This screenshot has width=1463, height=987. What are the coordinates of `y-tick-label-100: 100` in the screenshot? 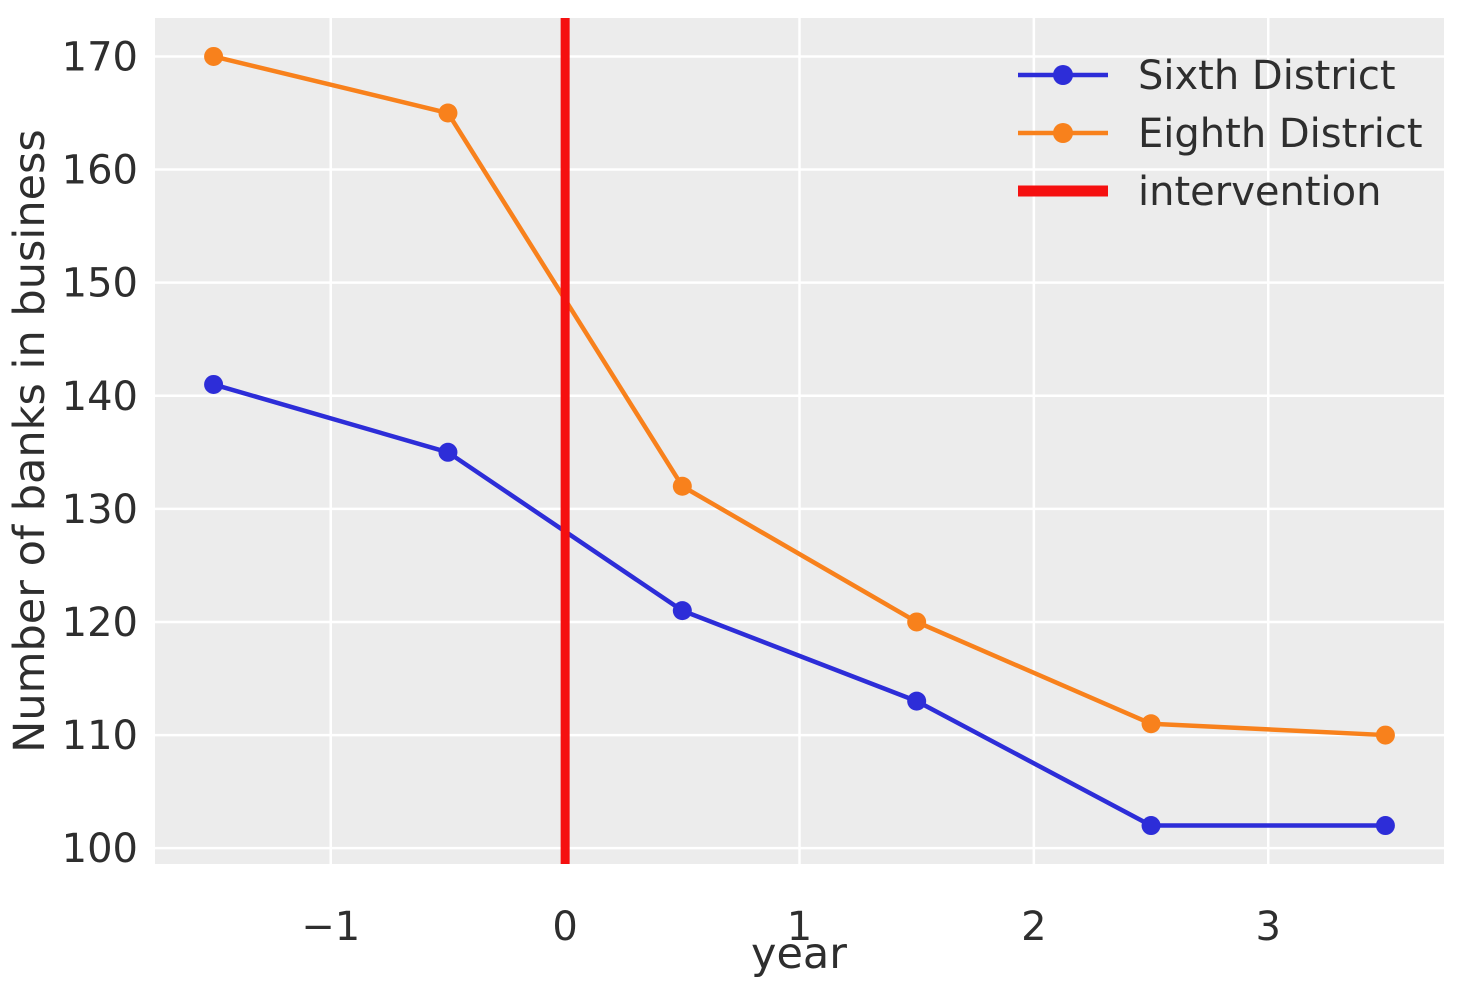 It's located at (100, 849).